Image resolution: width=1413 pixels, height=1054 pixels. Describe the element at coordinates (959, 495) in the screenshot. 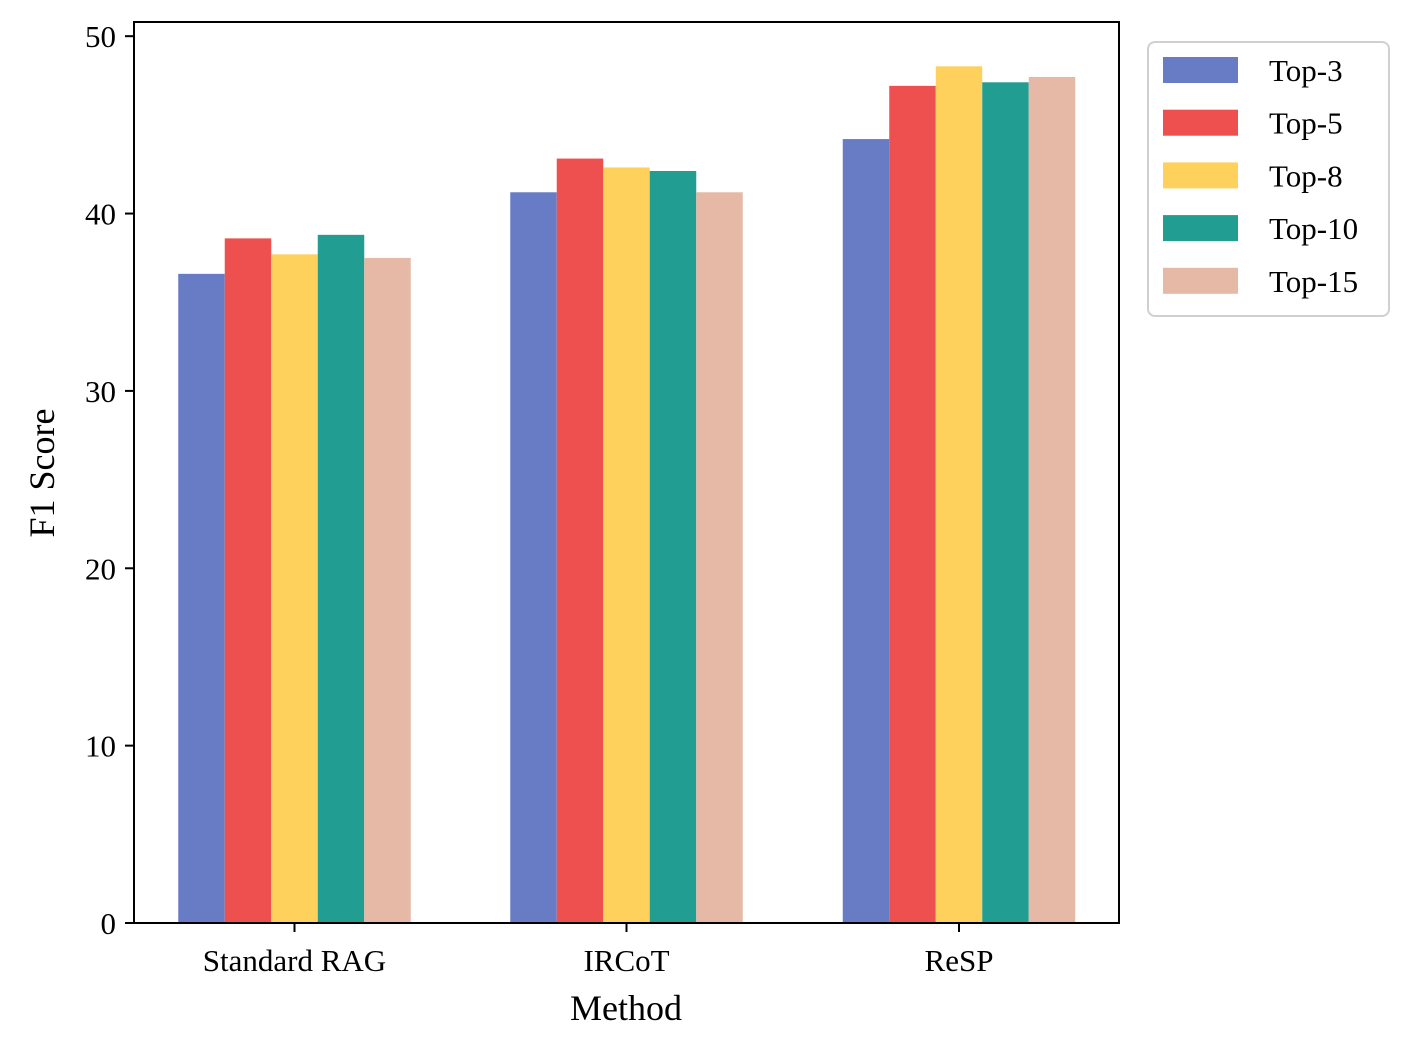

I see `bar-top-8-resp` at that location.